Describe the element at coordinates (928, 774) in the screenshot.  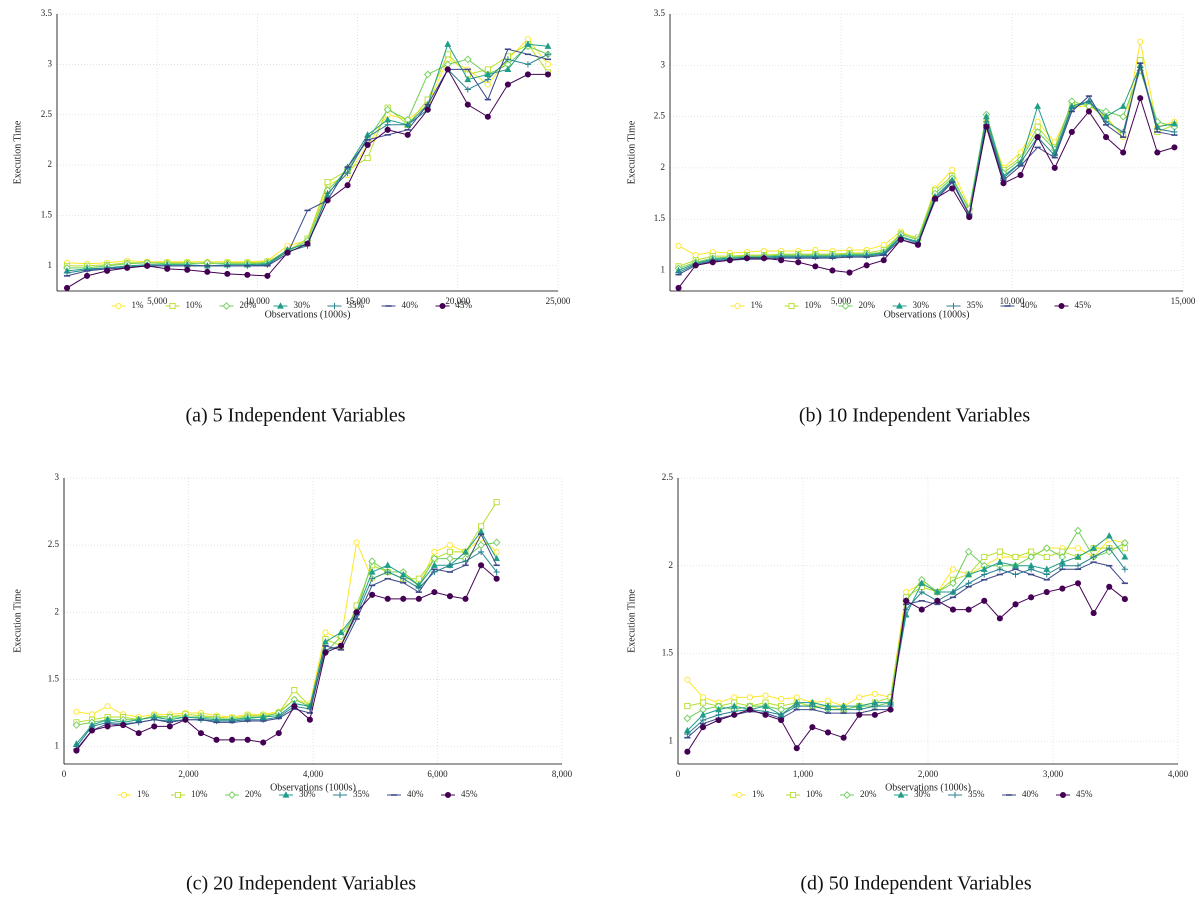
I see `x-tick-label: 2,000` at that location.